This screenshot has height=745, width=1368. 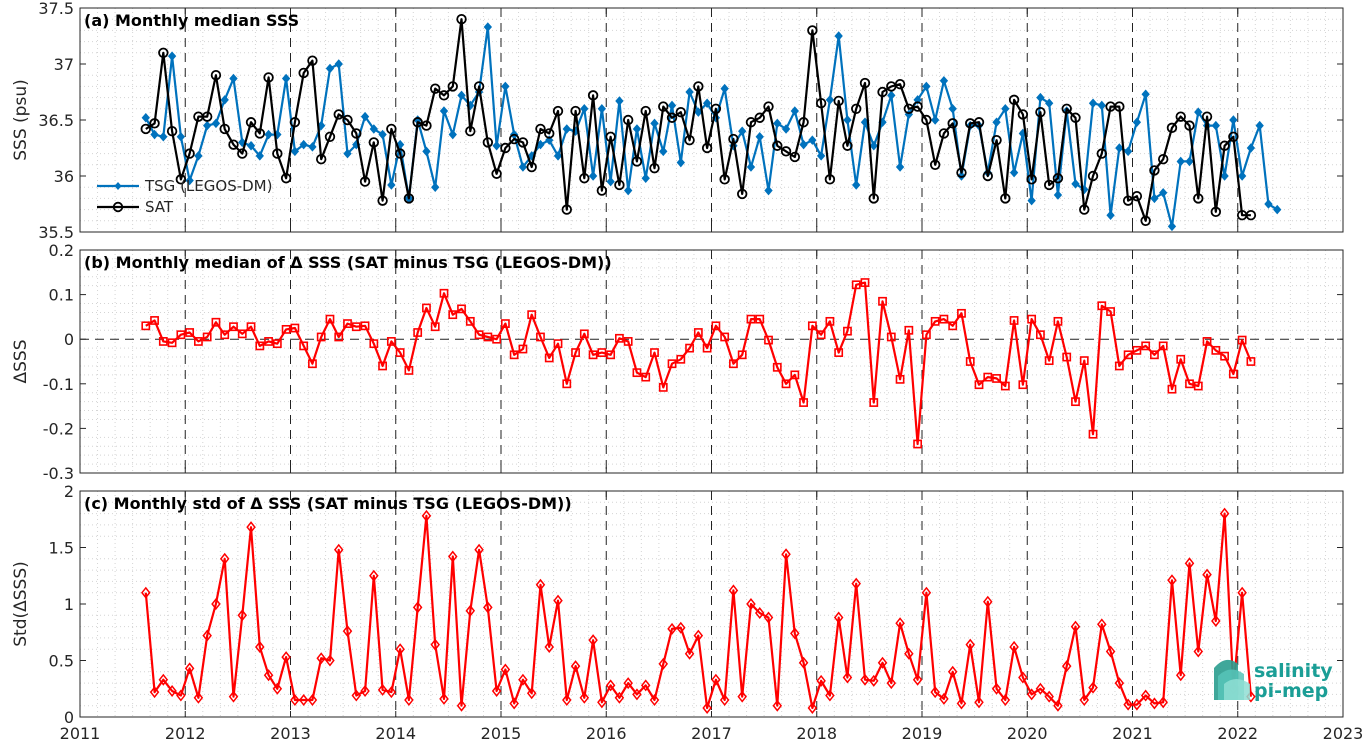 I want to click on y-tick-label: 2, so click(x=69, y=491).